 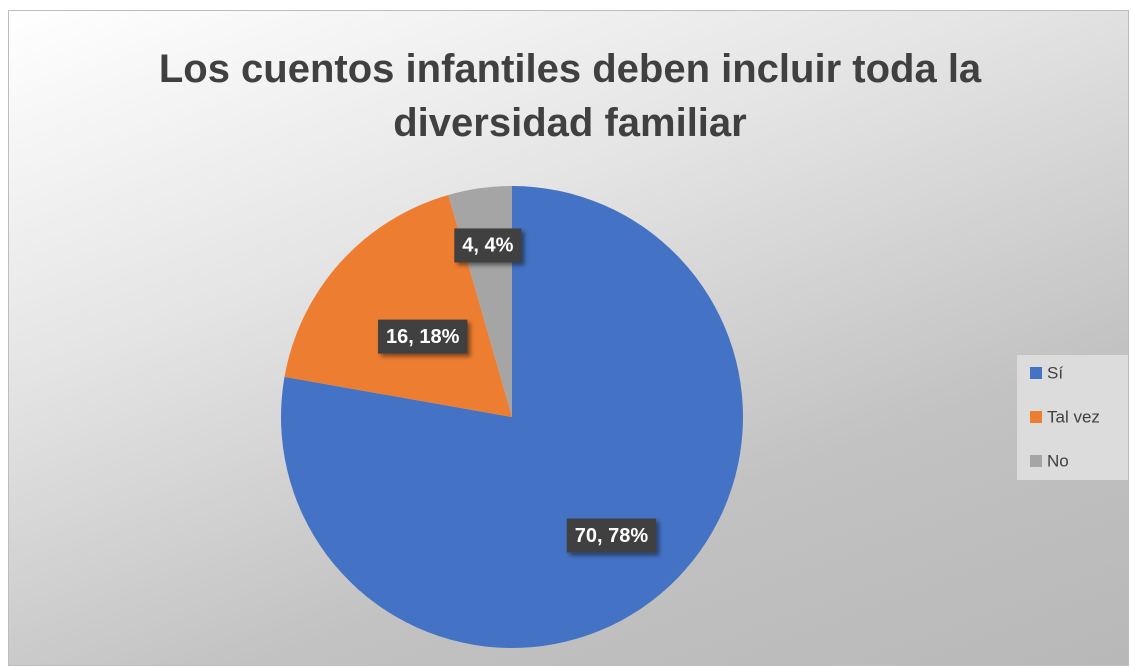 I want to click on data-label: 4, 4%, so click(x=487, y=246).